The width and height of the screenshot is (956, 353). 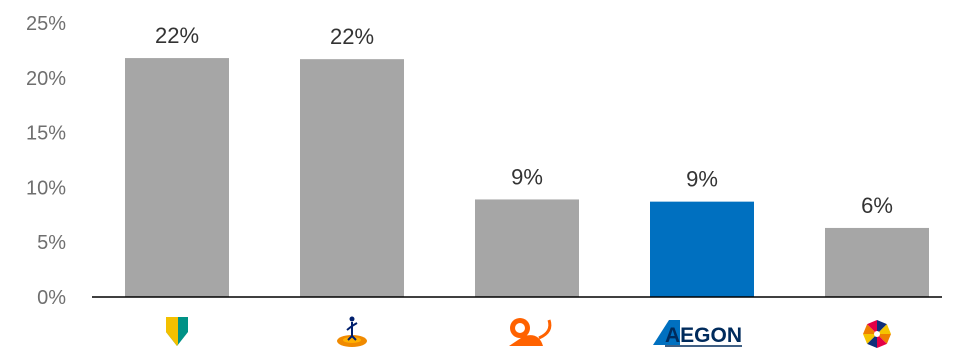 What do you see at coordinates (703, 335) in the screenshot?
I see `aegon-wordmark-text: AEGON` at bounding box center [703, 335].